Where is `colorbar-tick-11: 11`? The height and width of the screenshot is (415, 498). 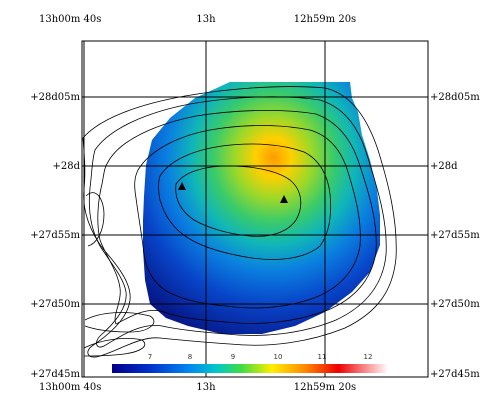 colorbar-tick-11: 11 is located at coordinates (322, 357).